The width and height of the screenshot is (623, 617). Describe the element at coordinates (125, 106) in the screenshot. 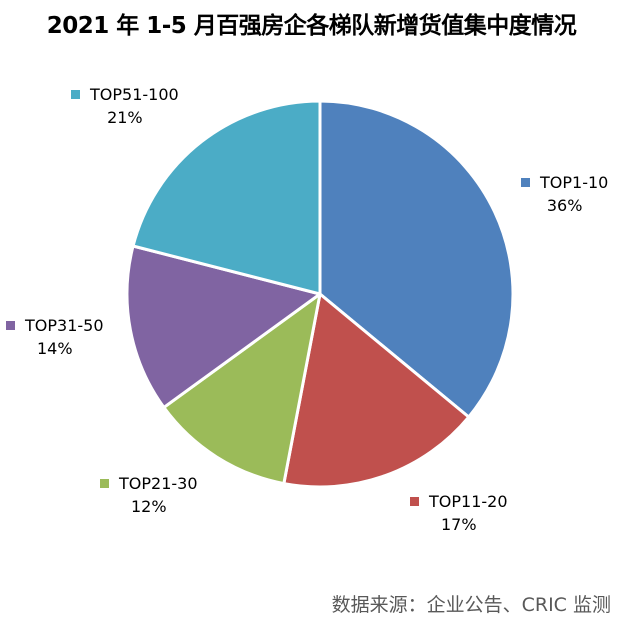

I see `data-label-top51-100: TOP51-100 21%` at that location.